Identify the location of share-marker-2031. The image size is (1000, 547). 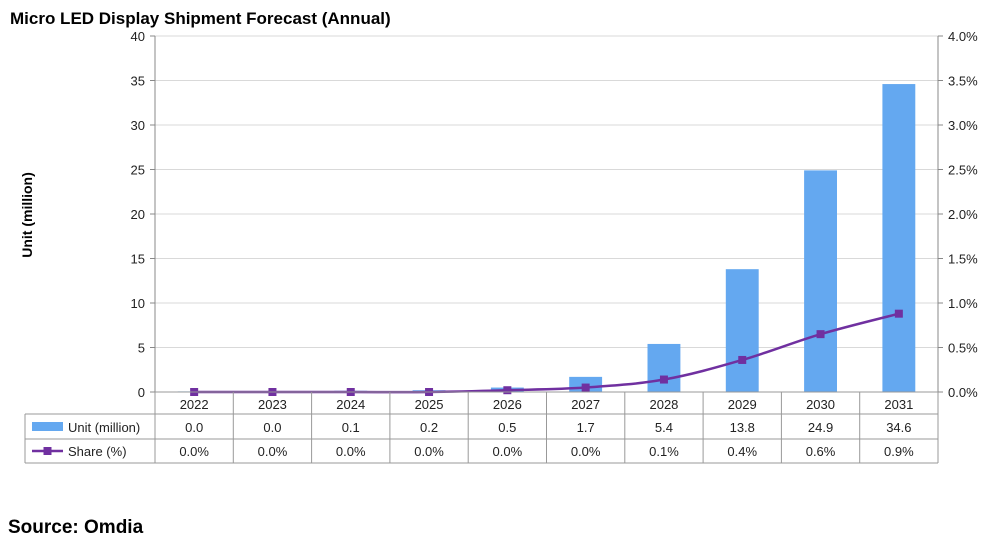
(898, 313).